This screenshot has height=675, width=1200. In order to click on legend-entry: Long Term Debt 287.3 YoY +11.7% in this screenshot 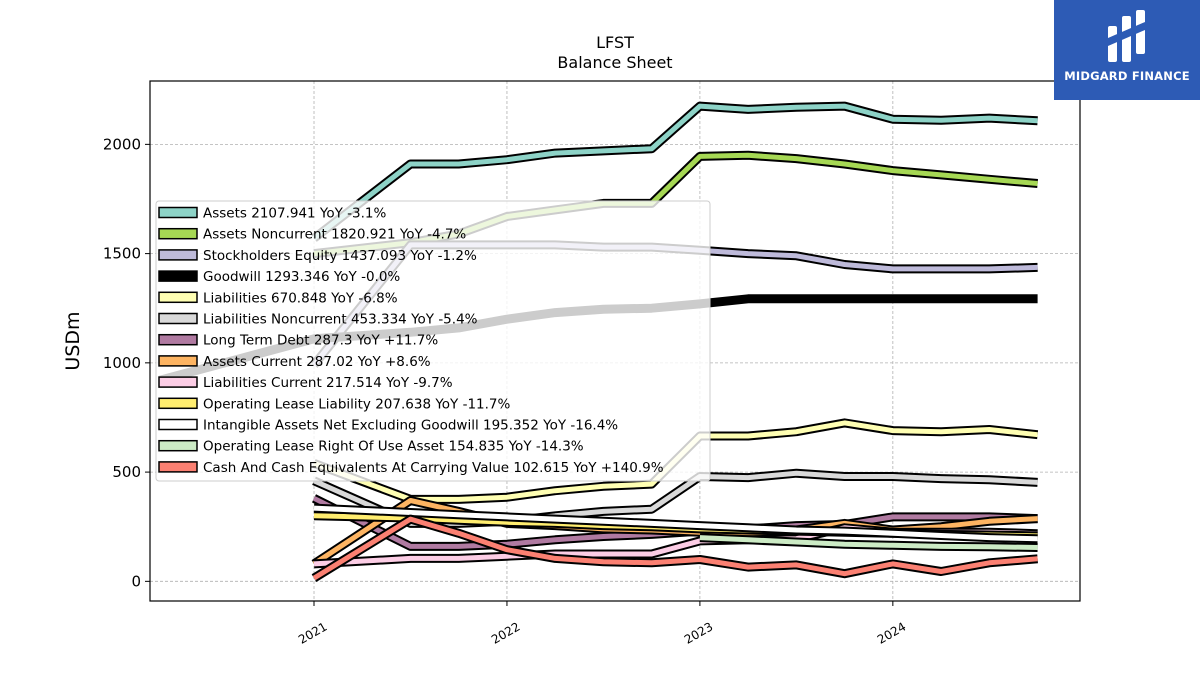, I will do `click(298, 341)`.